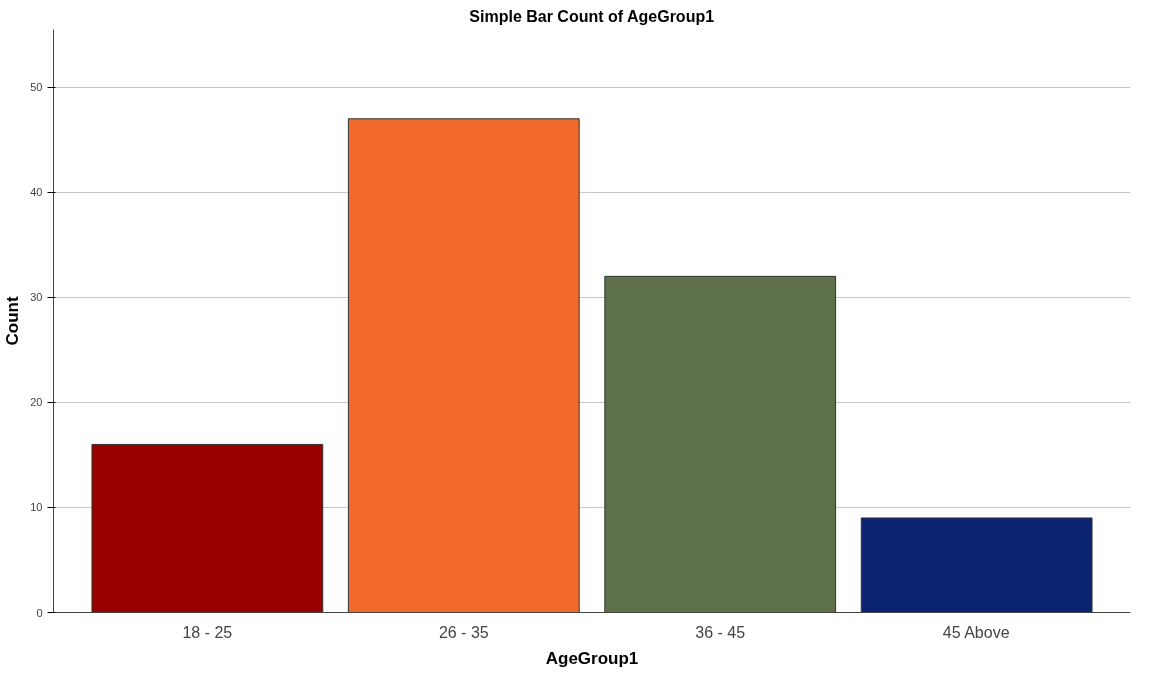 The width and height of the screenshot is (1156, 677). Describe the element at coordinates (592, 658) in the screenshot. I see `x-axis-title: AgeGroup1` at that location.